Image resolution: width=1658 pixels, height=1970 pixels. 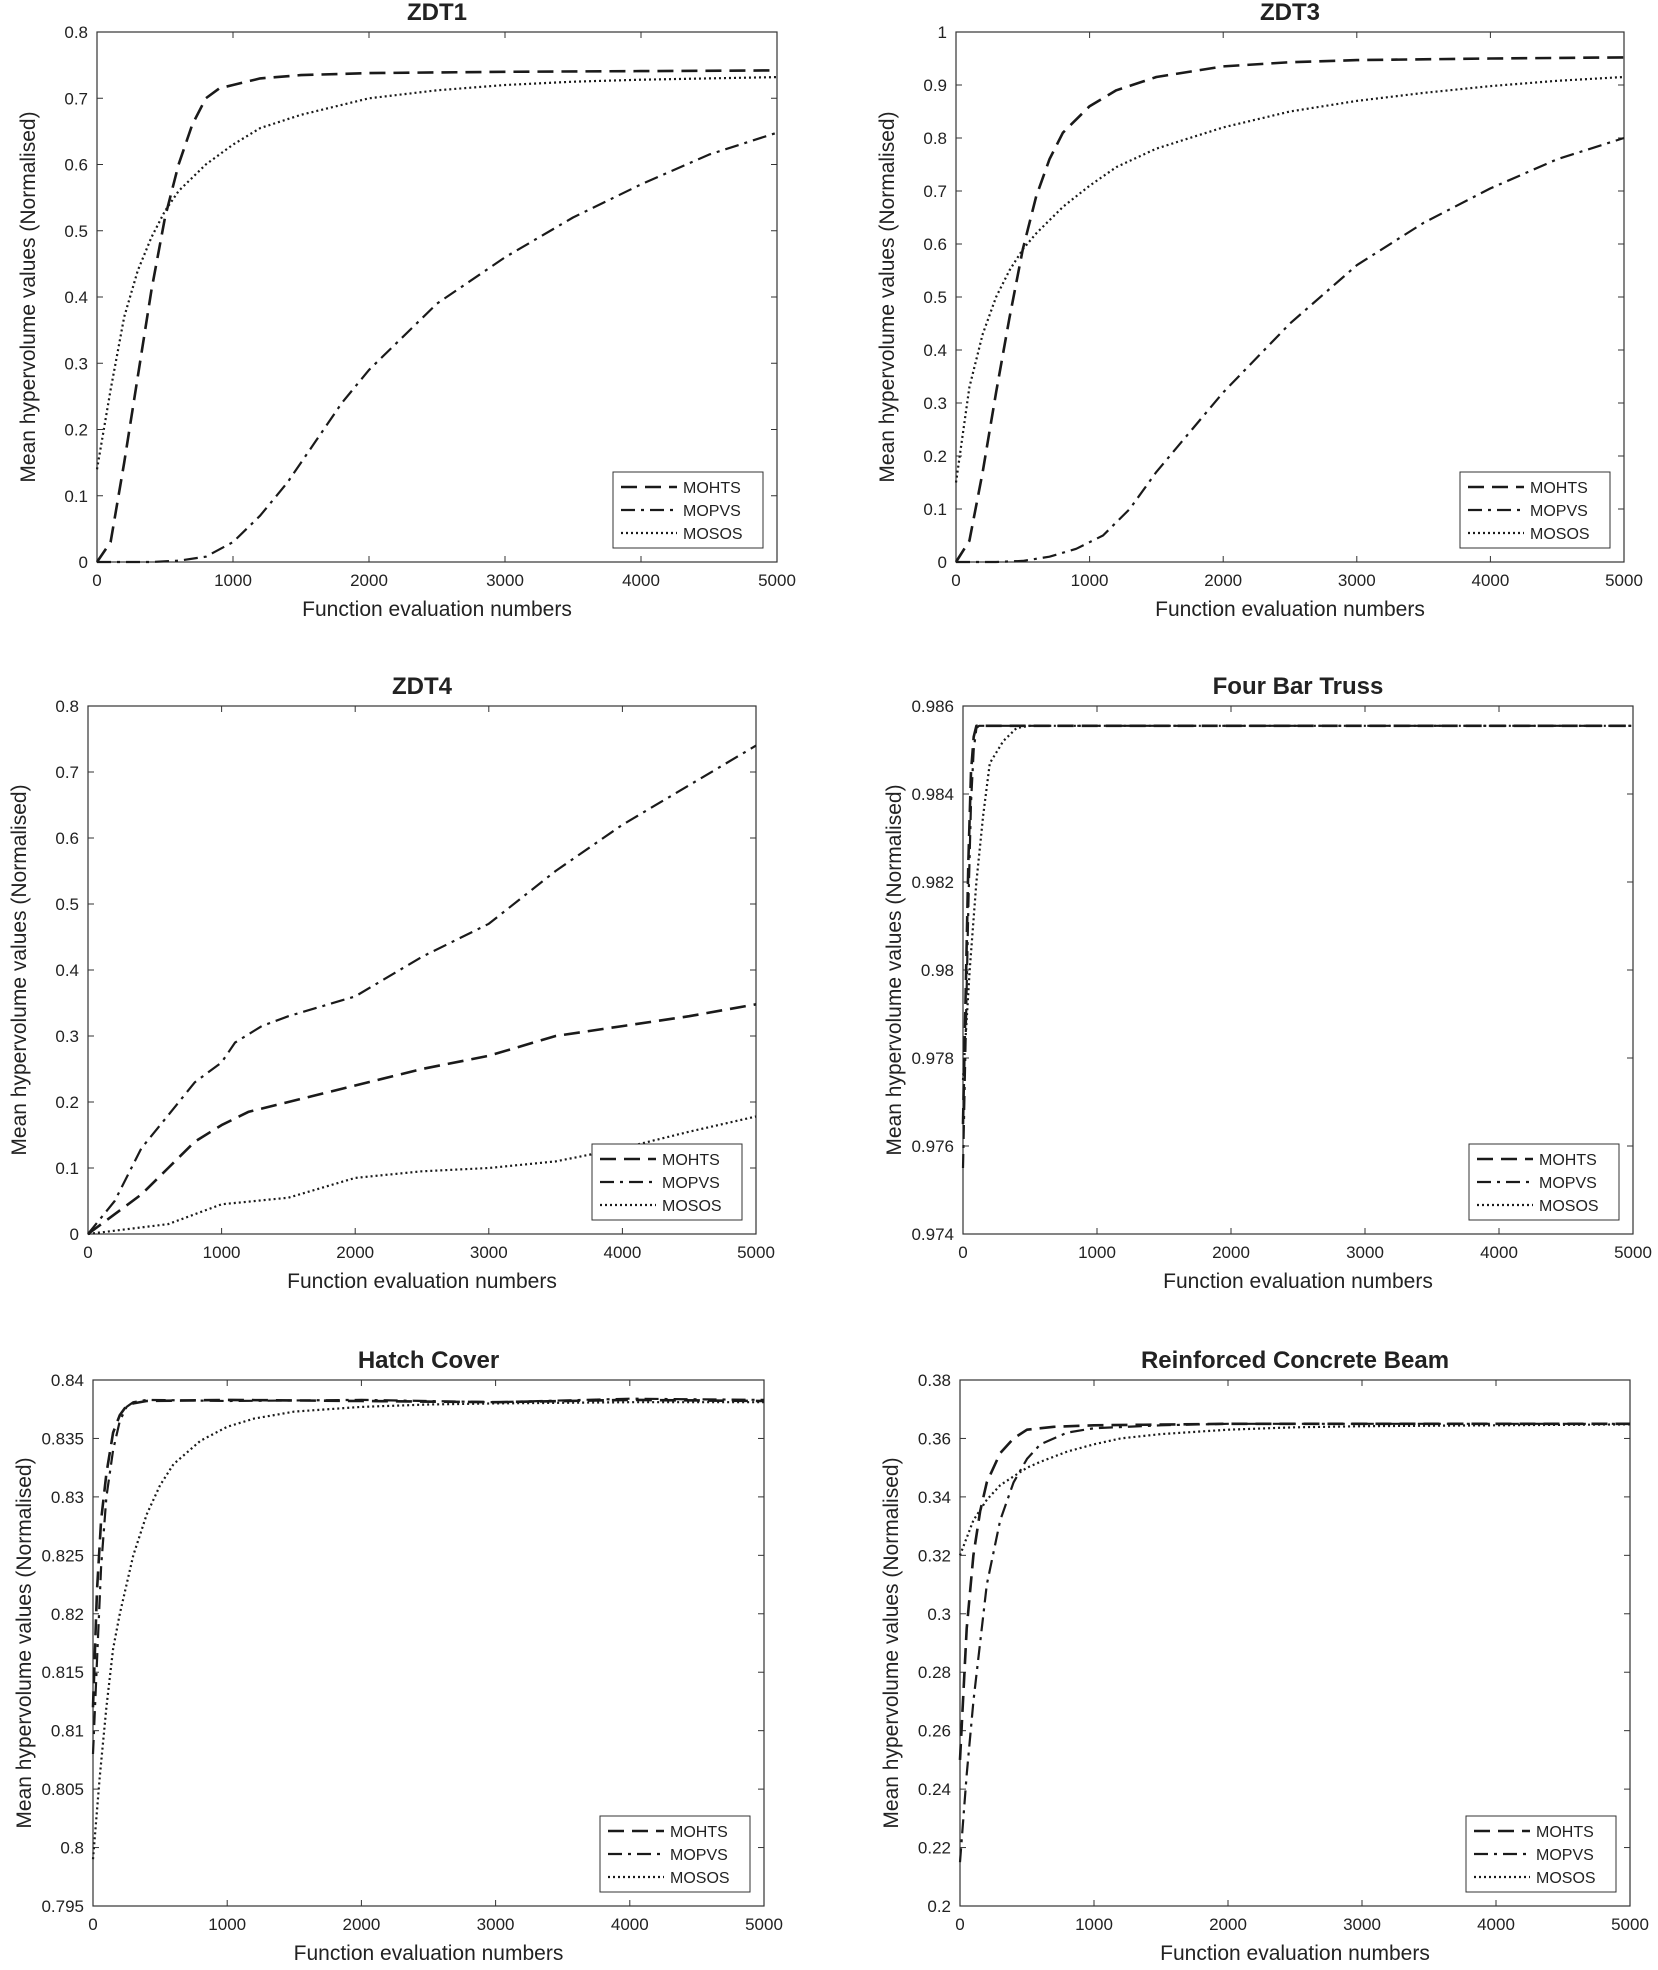 What do you see at coordinates (437, 13) in the screenshot?
I see `chart-title: ZDT1` at bounding box center [437, 13].